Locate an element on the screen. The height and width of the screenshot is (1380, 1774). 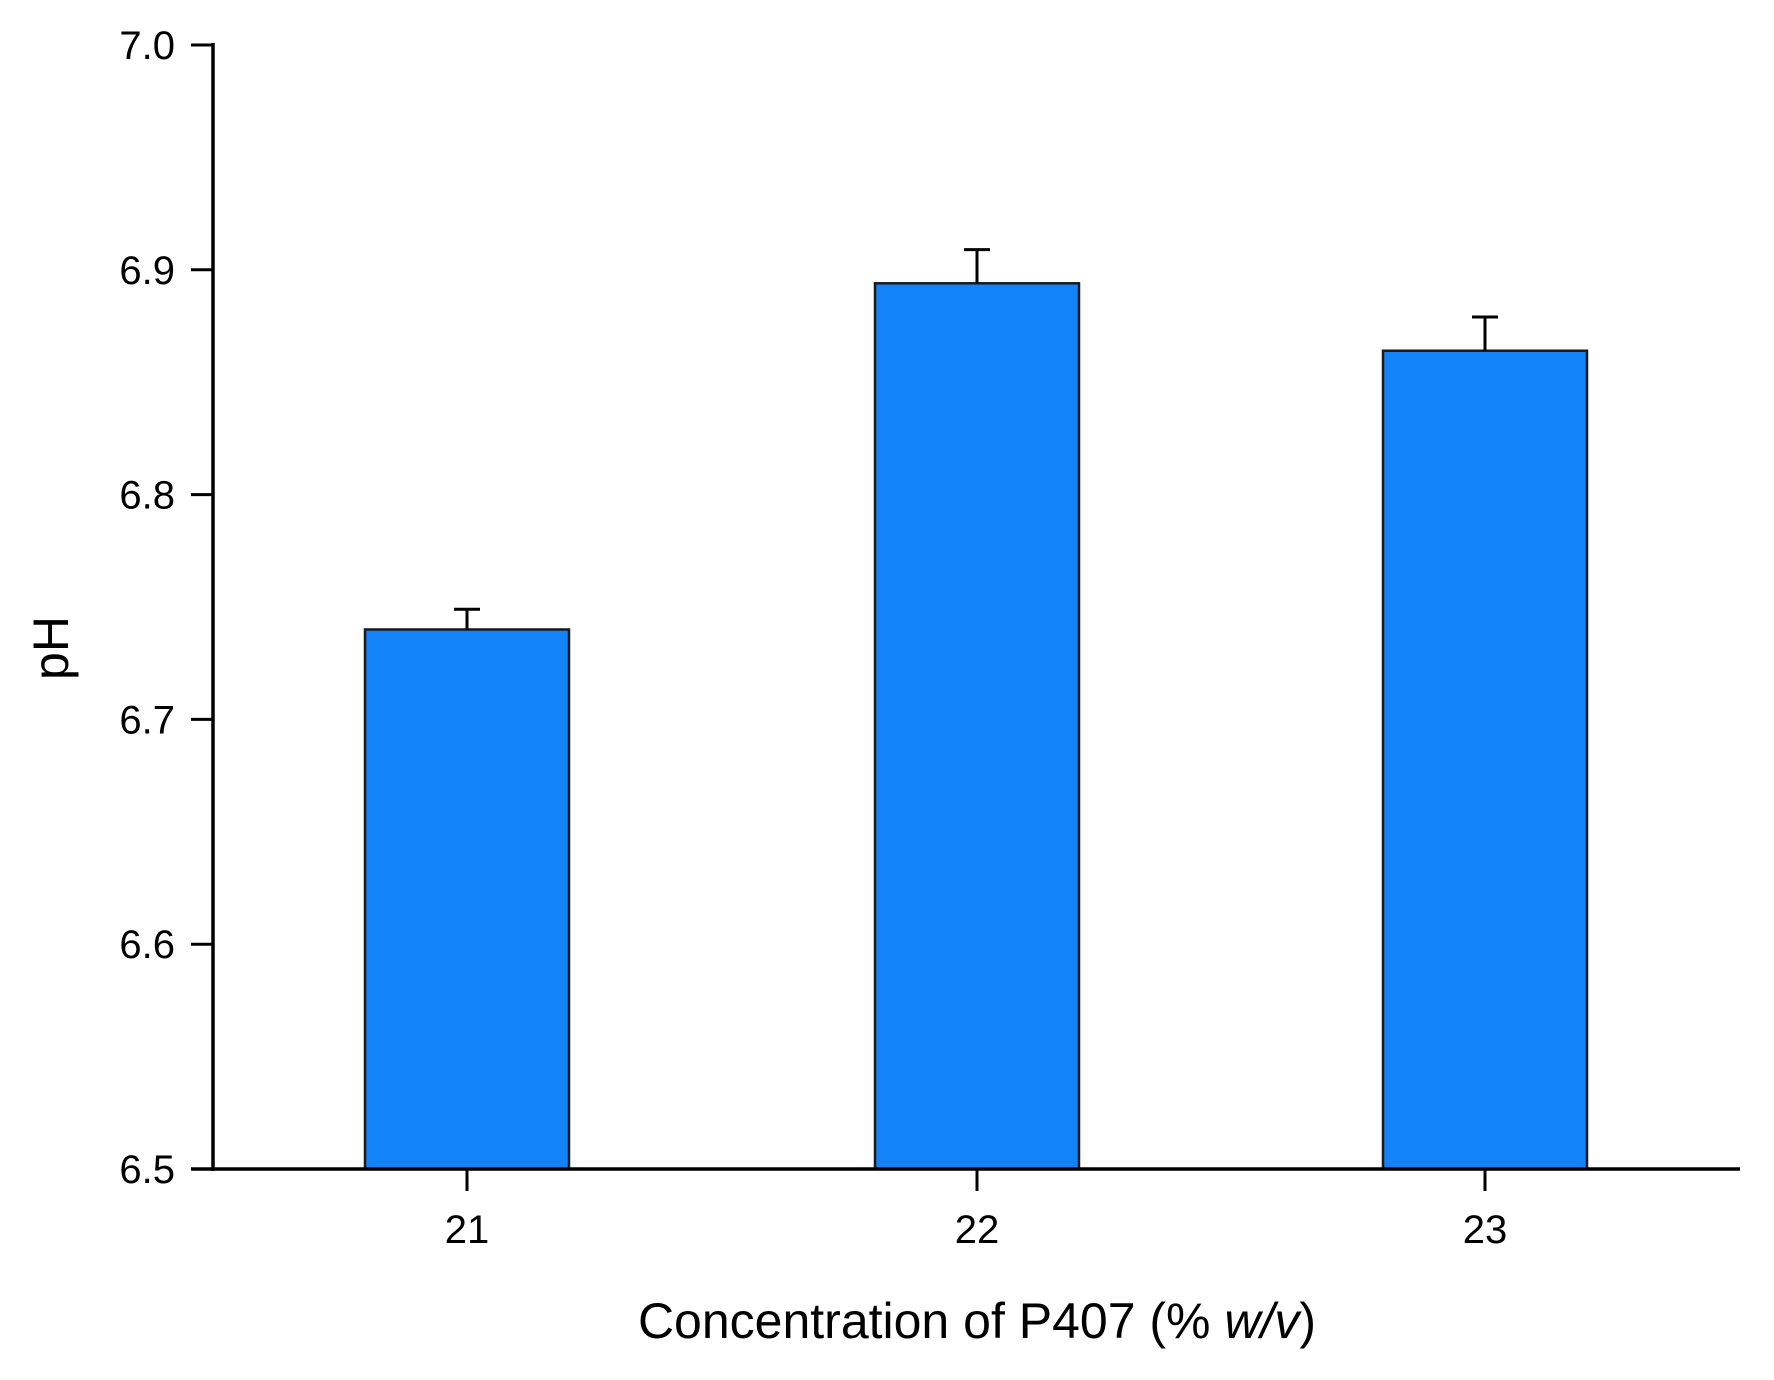
y-tick-label: 6.7 is located at coordinates (147, 720).